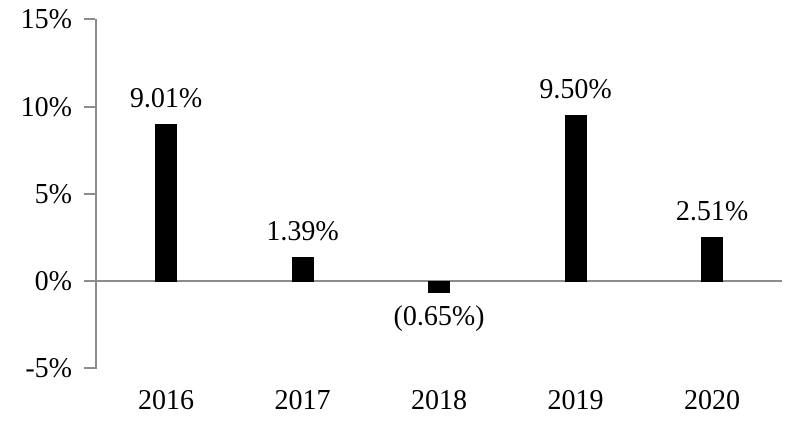  What do you see at coordinates (46, 20) in the screenshot?
I see `y-tick-label: 15%` at bounding box center [46, 20].